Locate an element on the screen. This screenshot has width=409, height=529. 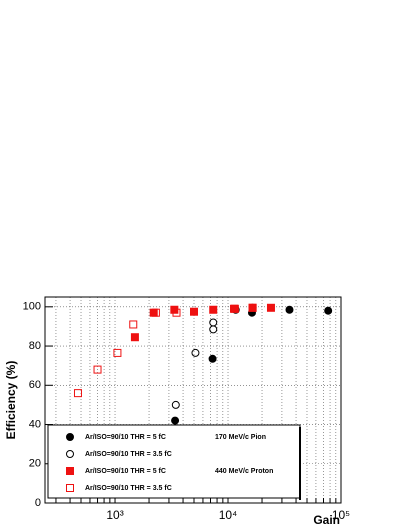
y-tick-label: 0 is located at coordinates (38, 503).